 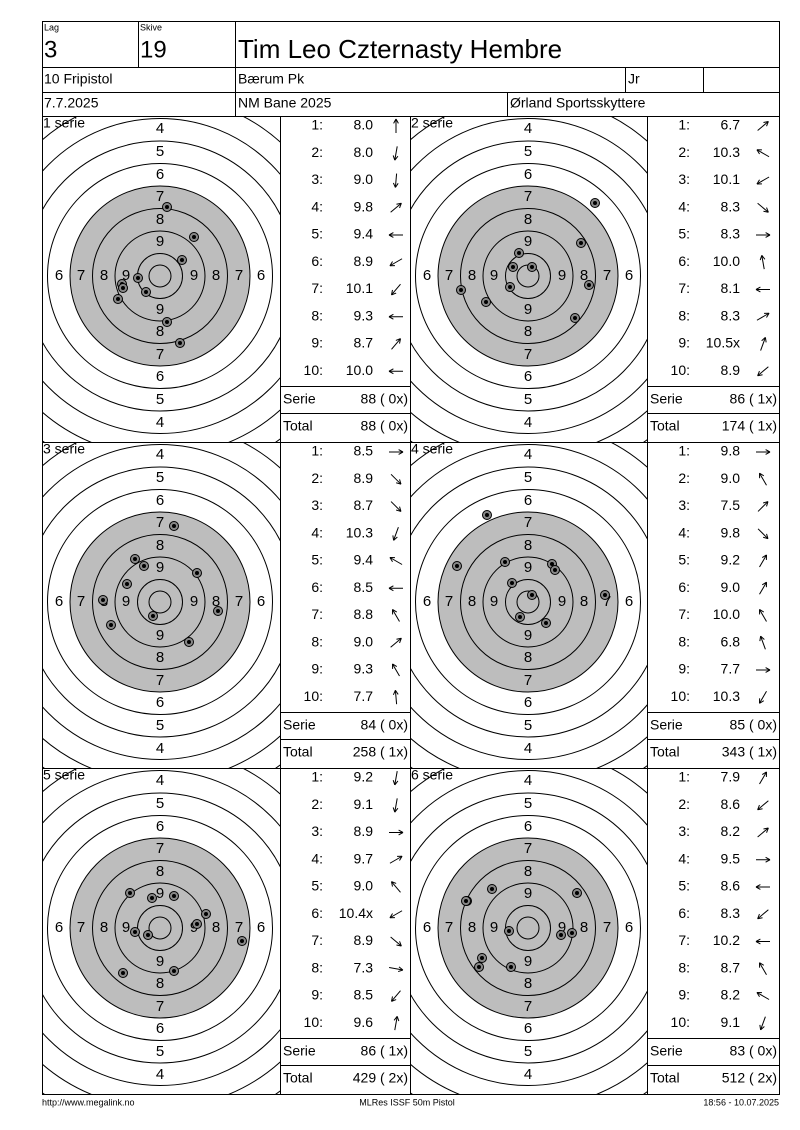 What do you see at coordinates (88, 1102) in the screenshot?
I see `footer-url: http://www.megalink.no` at bounding box center [88, 1102].